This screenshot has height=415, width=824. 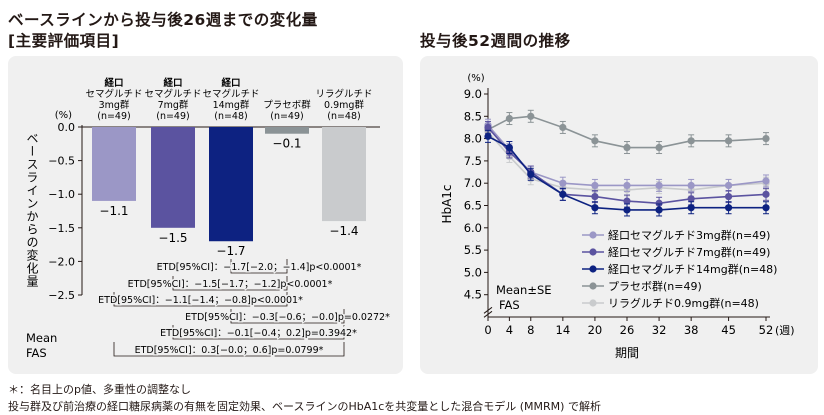 What do you see at coordinates (655, 286) in the screenshot?
I see `legend-label: プラセボ群(n=49)` at bounding box center [655, 286].